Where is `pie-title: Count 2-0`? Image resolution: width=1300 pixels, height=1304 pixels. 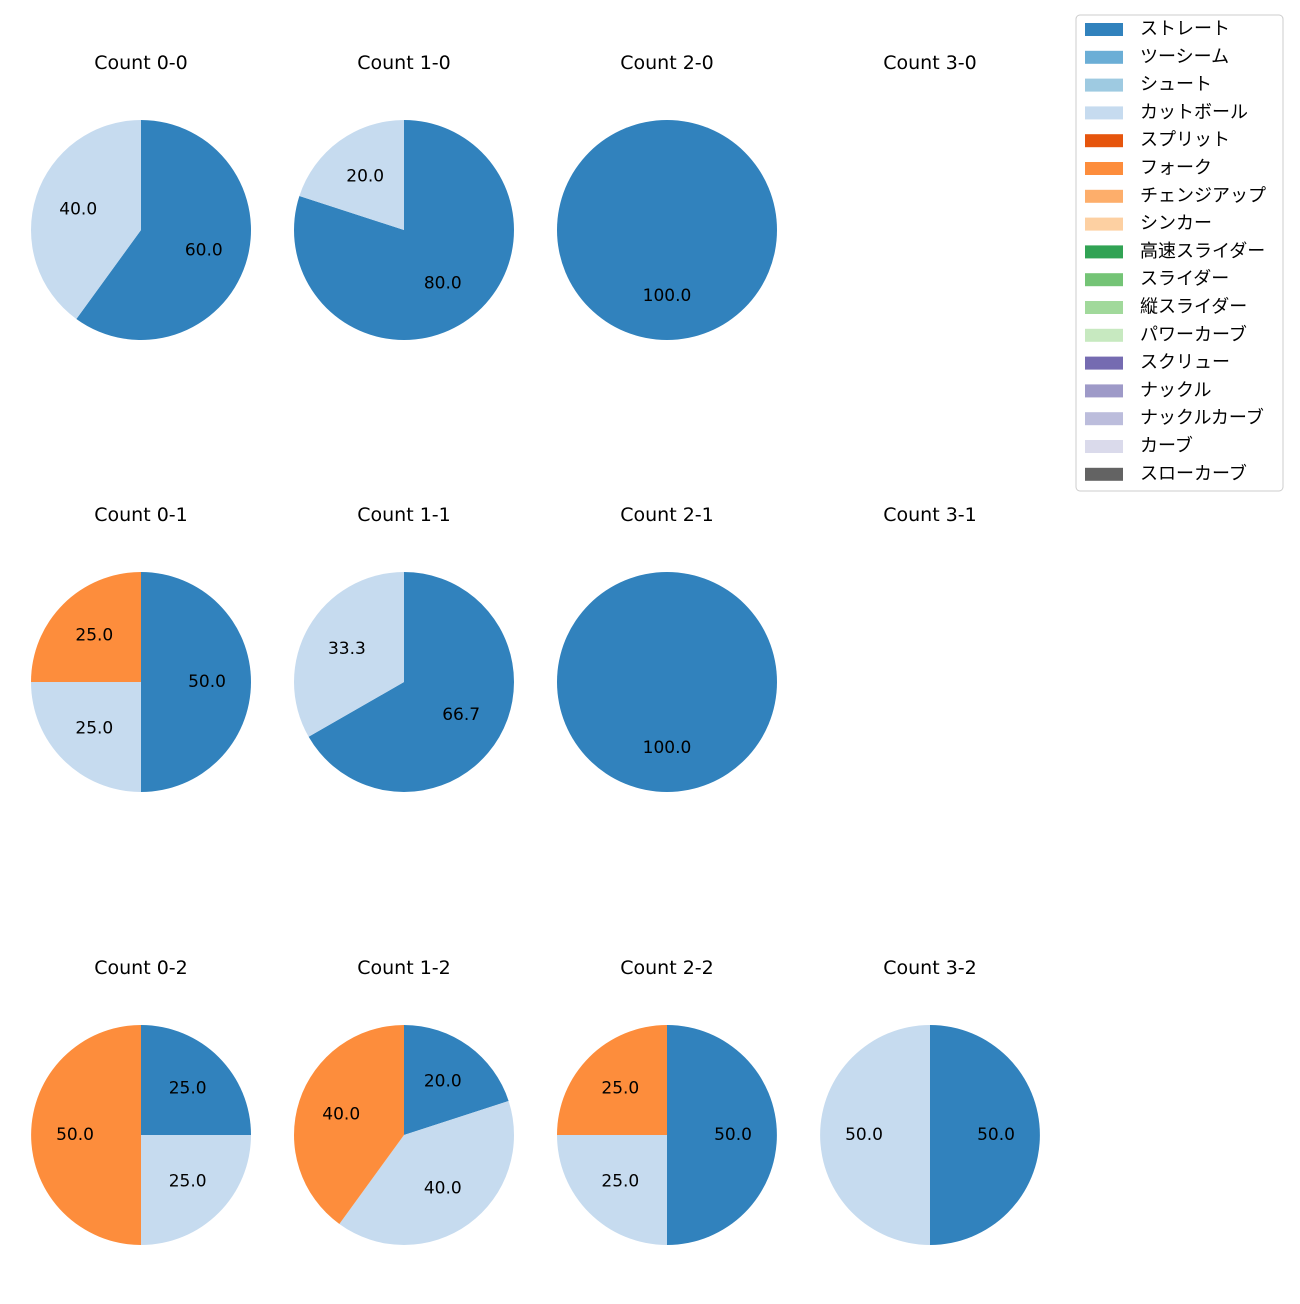
pie-title: Count 2-0 is located at coordinates (667, 63).